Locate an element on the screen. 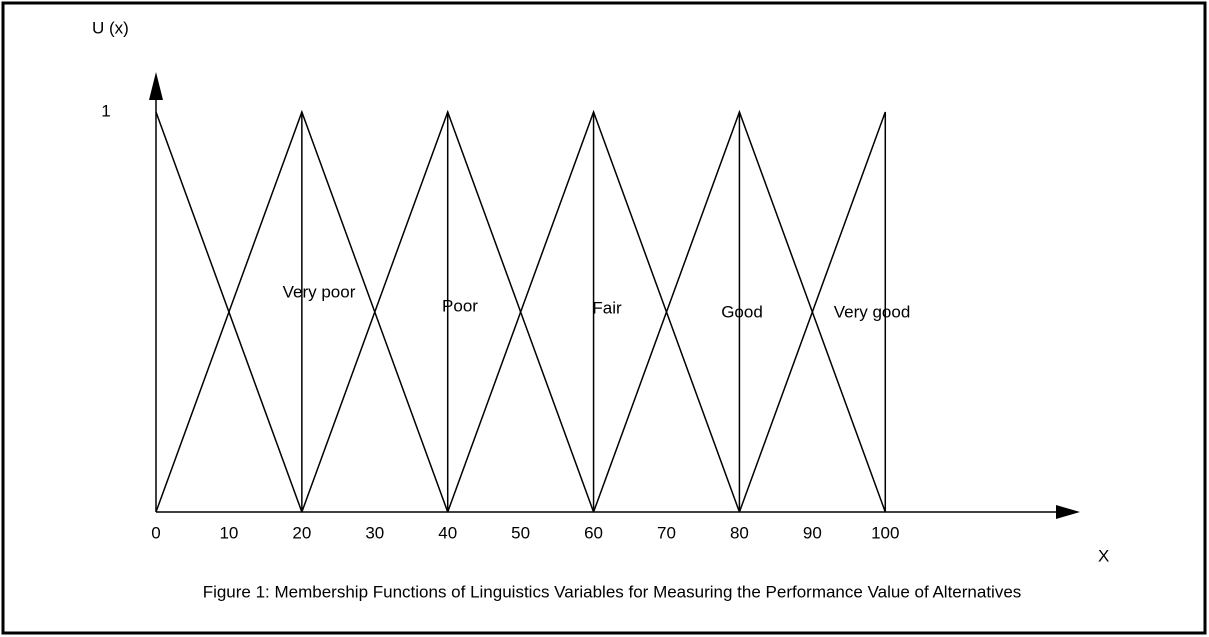 The width and height of the screenshot is (1209, 637). annotation: Good is located at coordinates (742, 311).